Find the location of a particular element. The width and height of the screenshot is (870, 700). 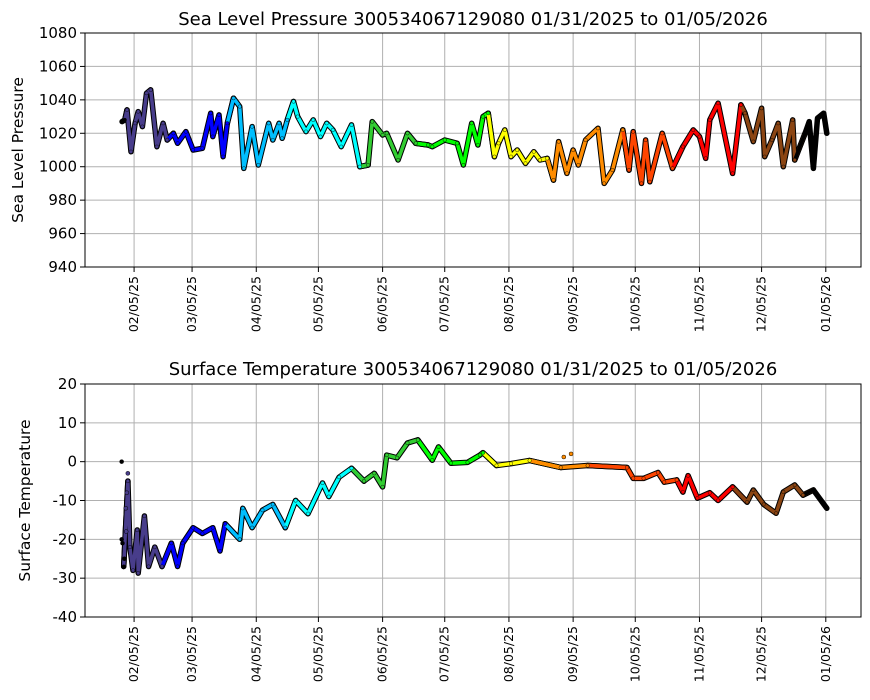

y-tick-label: 980 is located at coordinates (62, 200).